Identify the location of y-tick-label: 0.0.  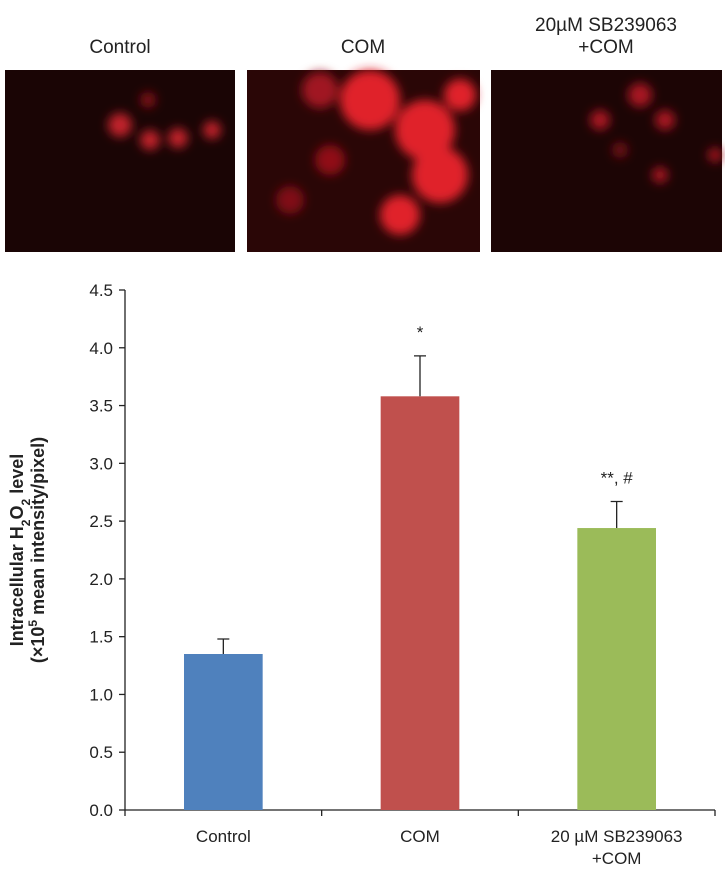
(101, 810).